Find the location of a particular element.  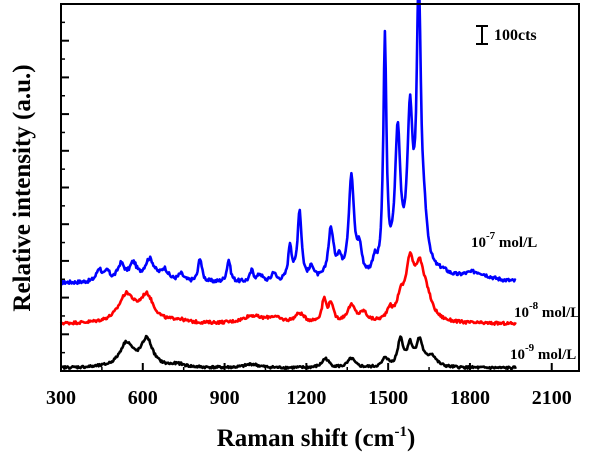

series-label-exponent: -7 is located at coordinates (491, 236).